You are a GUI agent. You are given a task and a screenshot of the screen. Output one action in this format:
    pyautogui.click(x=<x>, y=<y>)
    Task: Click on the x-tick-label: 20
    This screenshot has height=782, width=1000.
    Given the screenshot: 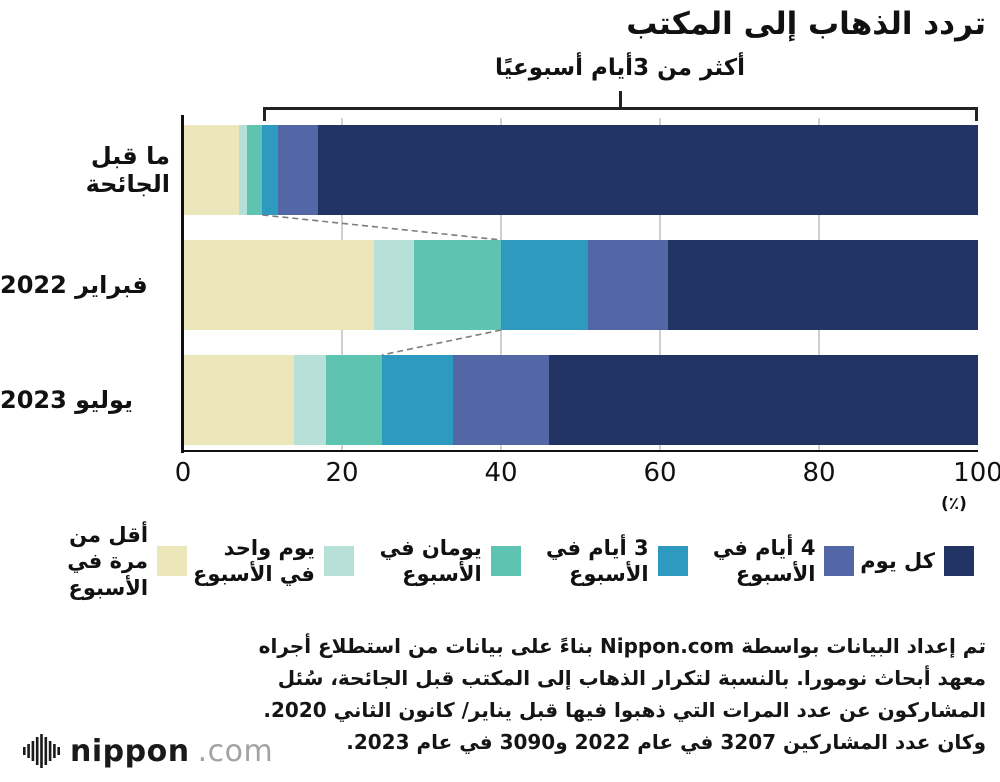 What is the action you would take?
    pyautogui.click(x=342, y=473)
    